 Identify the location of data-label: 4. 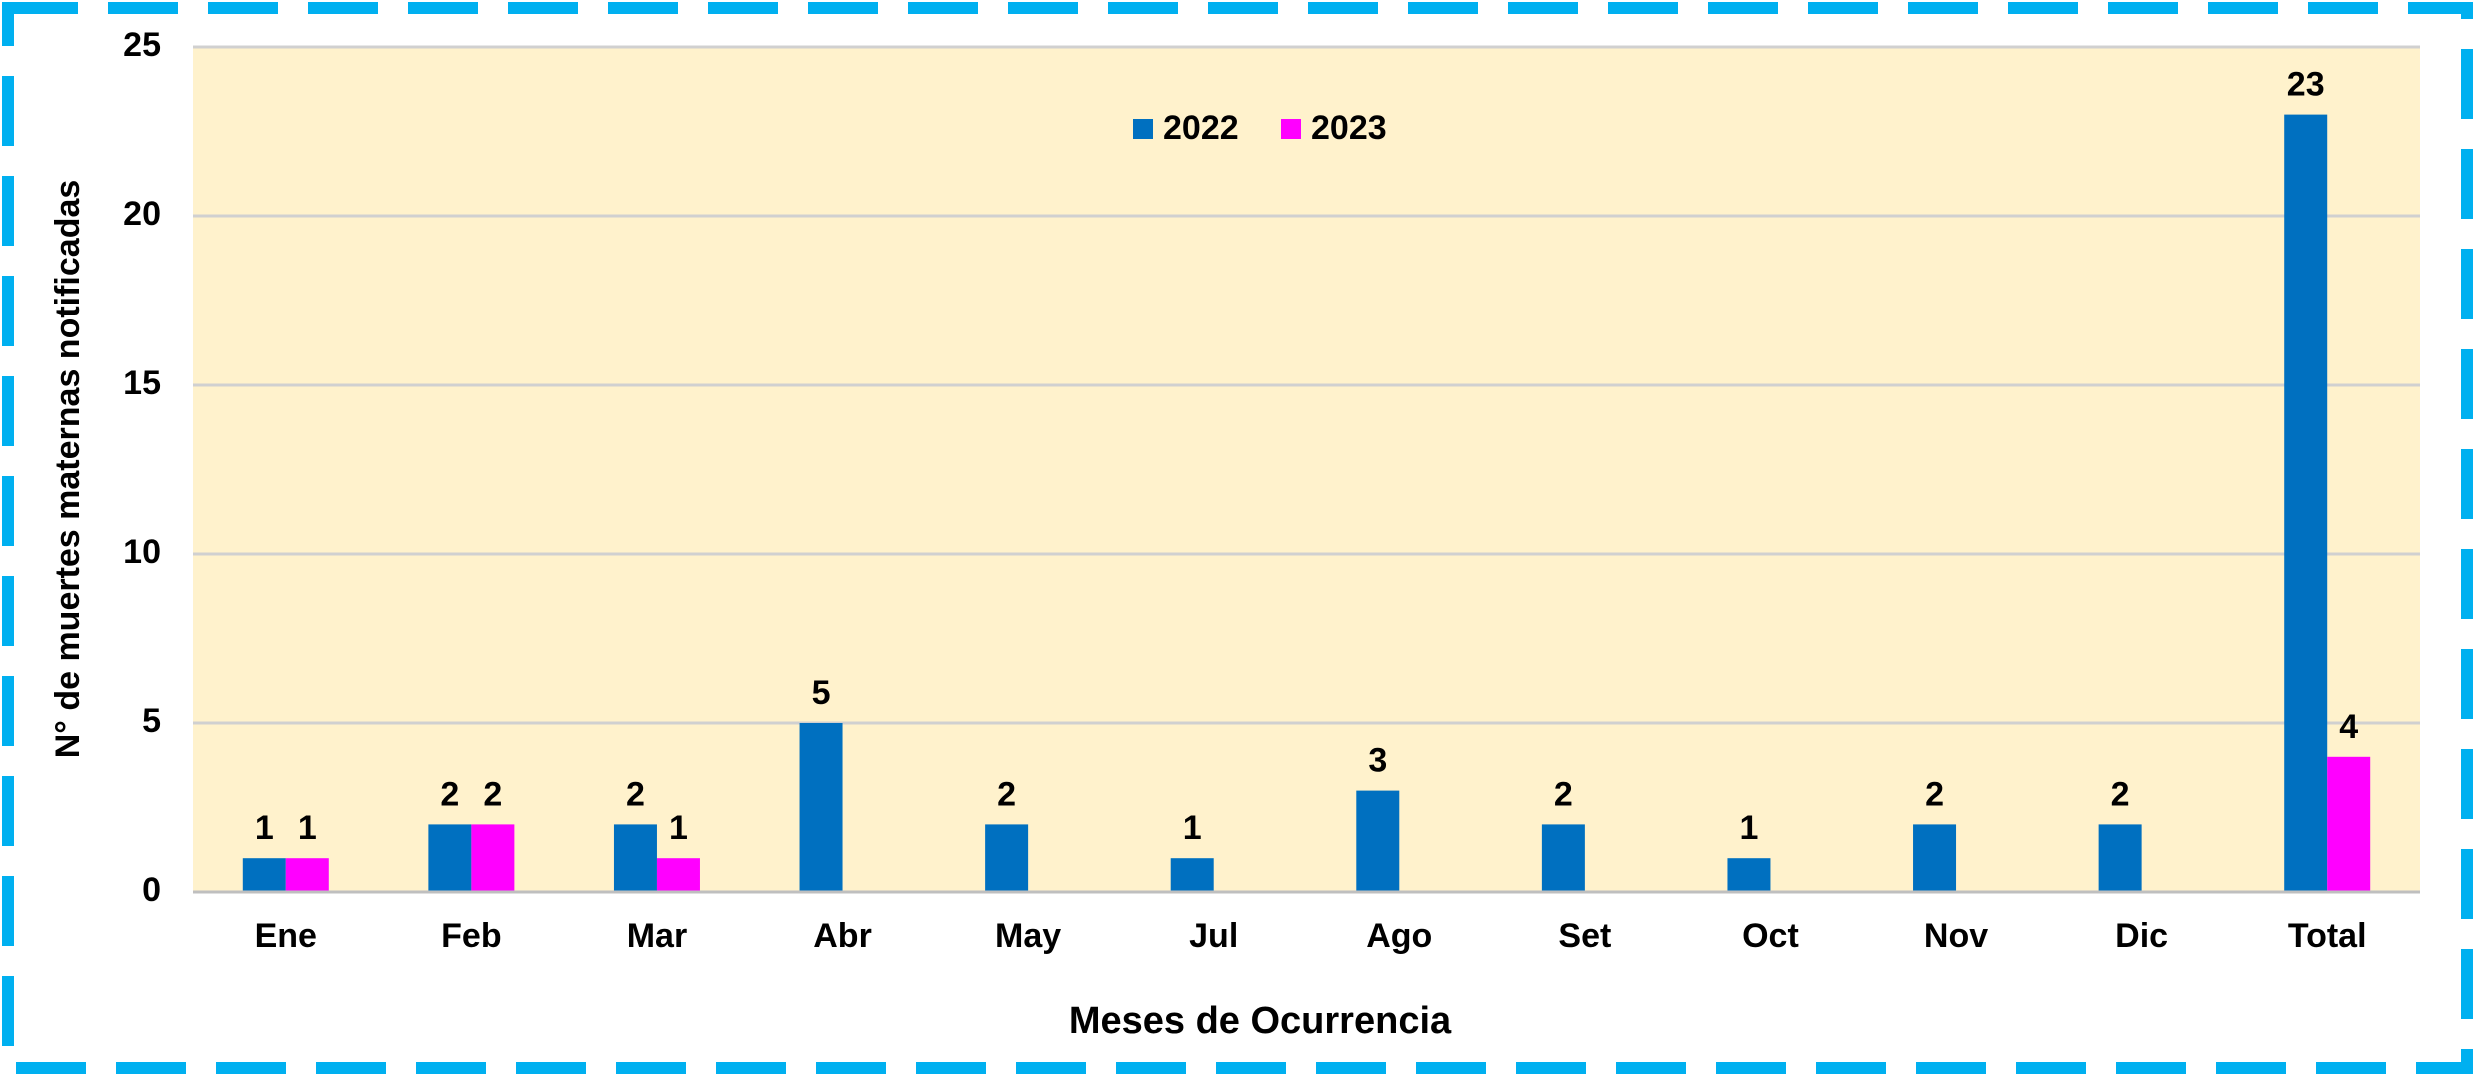
(2348, 727).